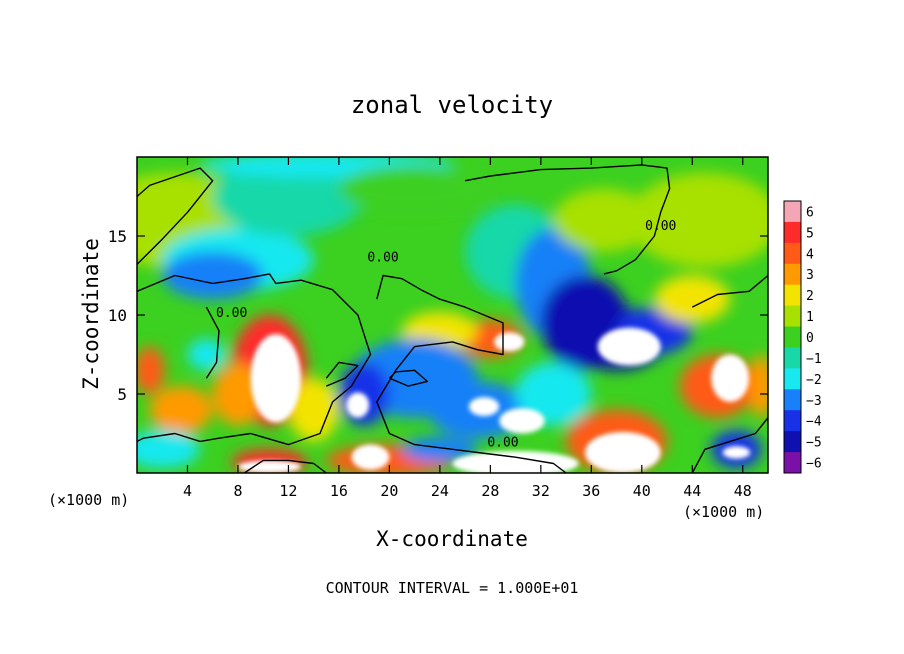 The image size is (904, 654). I want to click on colorbar-label: −5, so click(814, 443).